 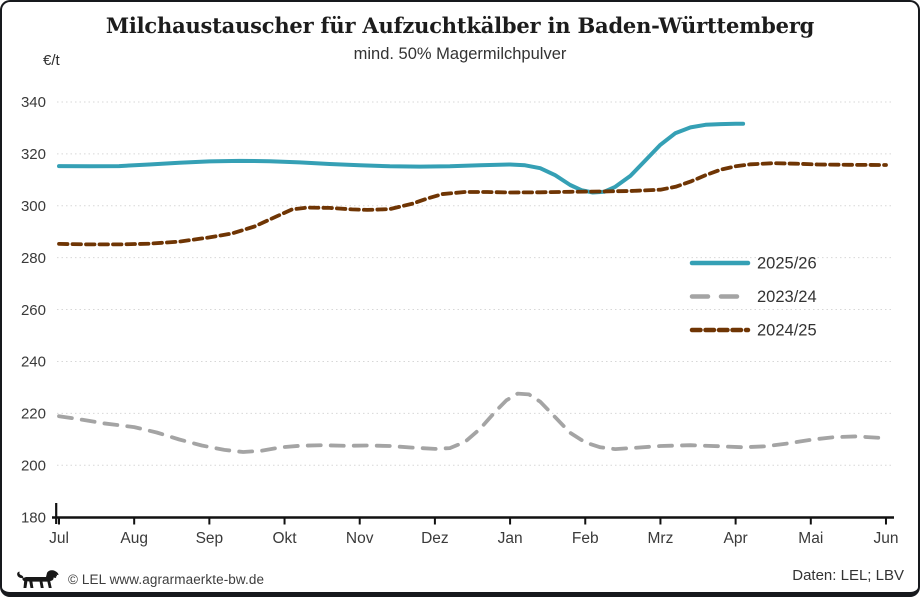 What do you see at coordinates (38, 578) in the screenshot?
I see `baden-wuerttemberg-lion-icon` at bounding box center [38, 578].